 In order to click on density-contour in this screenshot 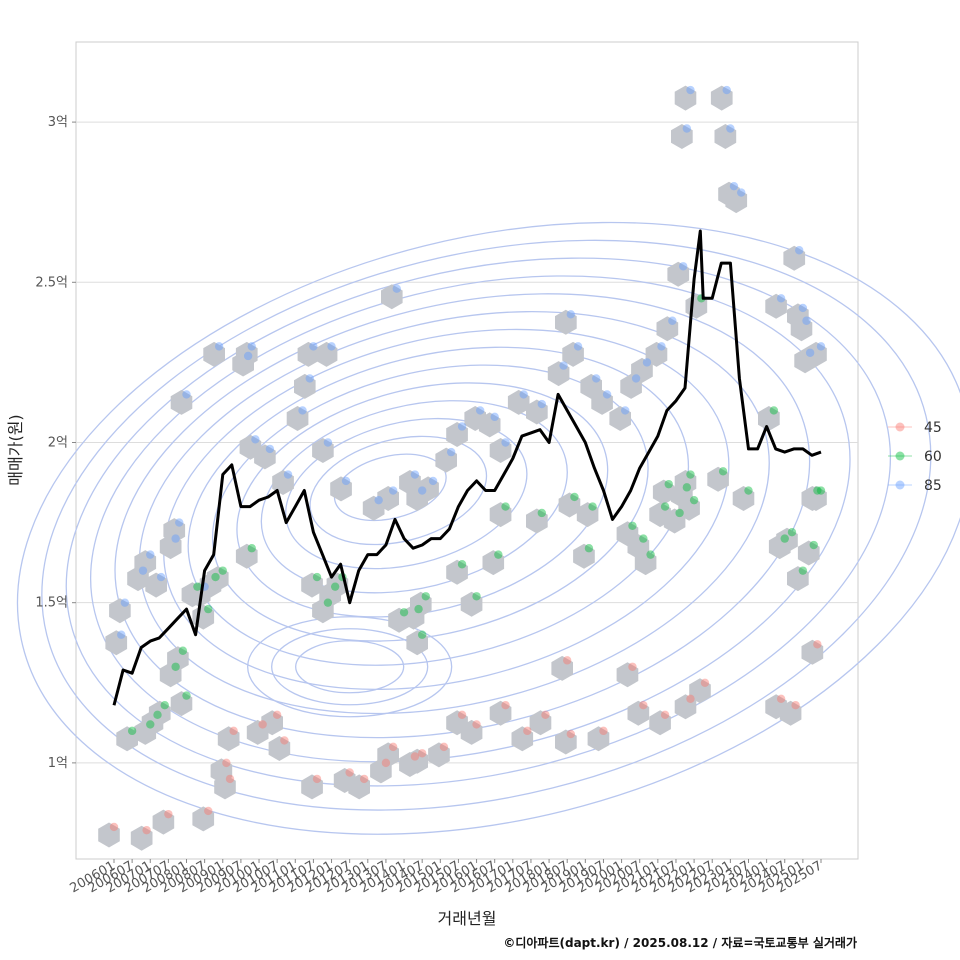, I will do `click(350, 667)`.